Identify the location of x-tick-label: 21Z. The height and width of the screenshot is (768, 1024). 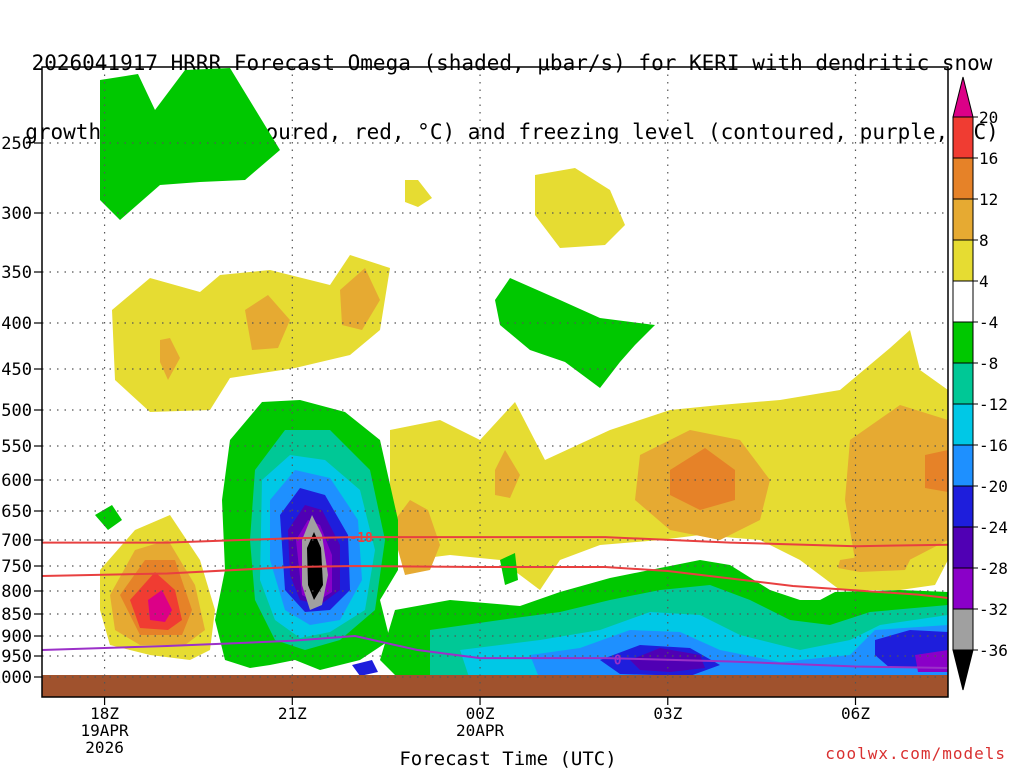
(292, 713).